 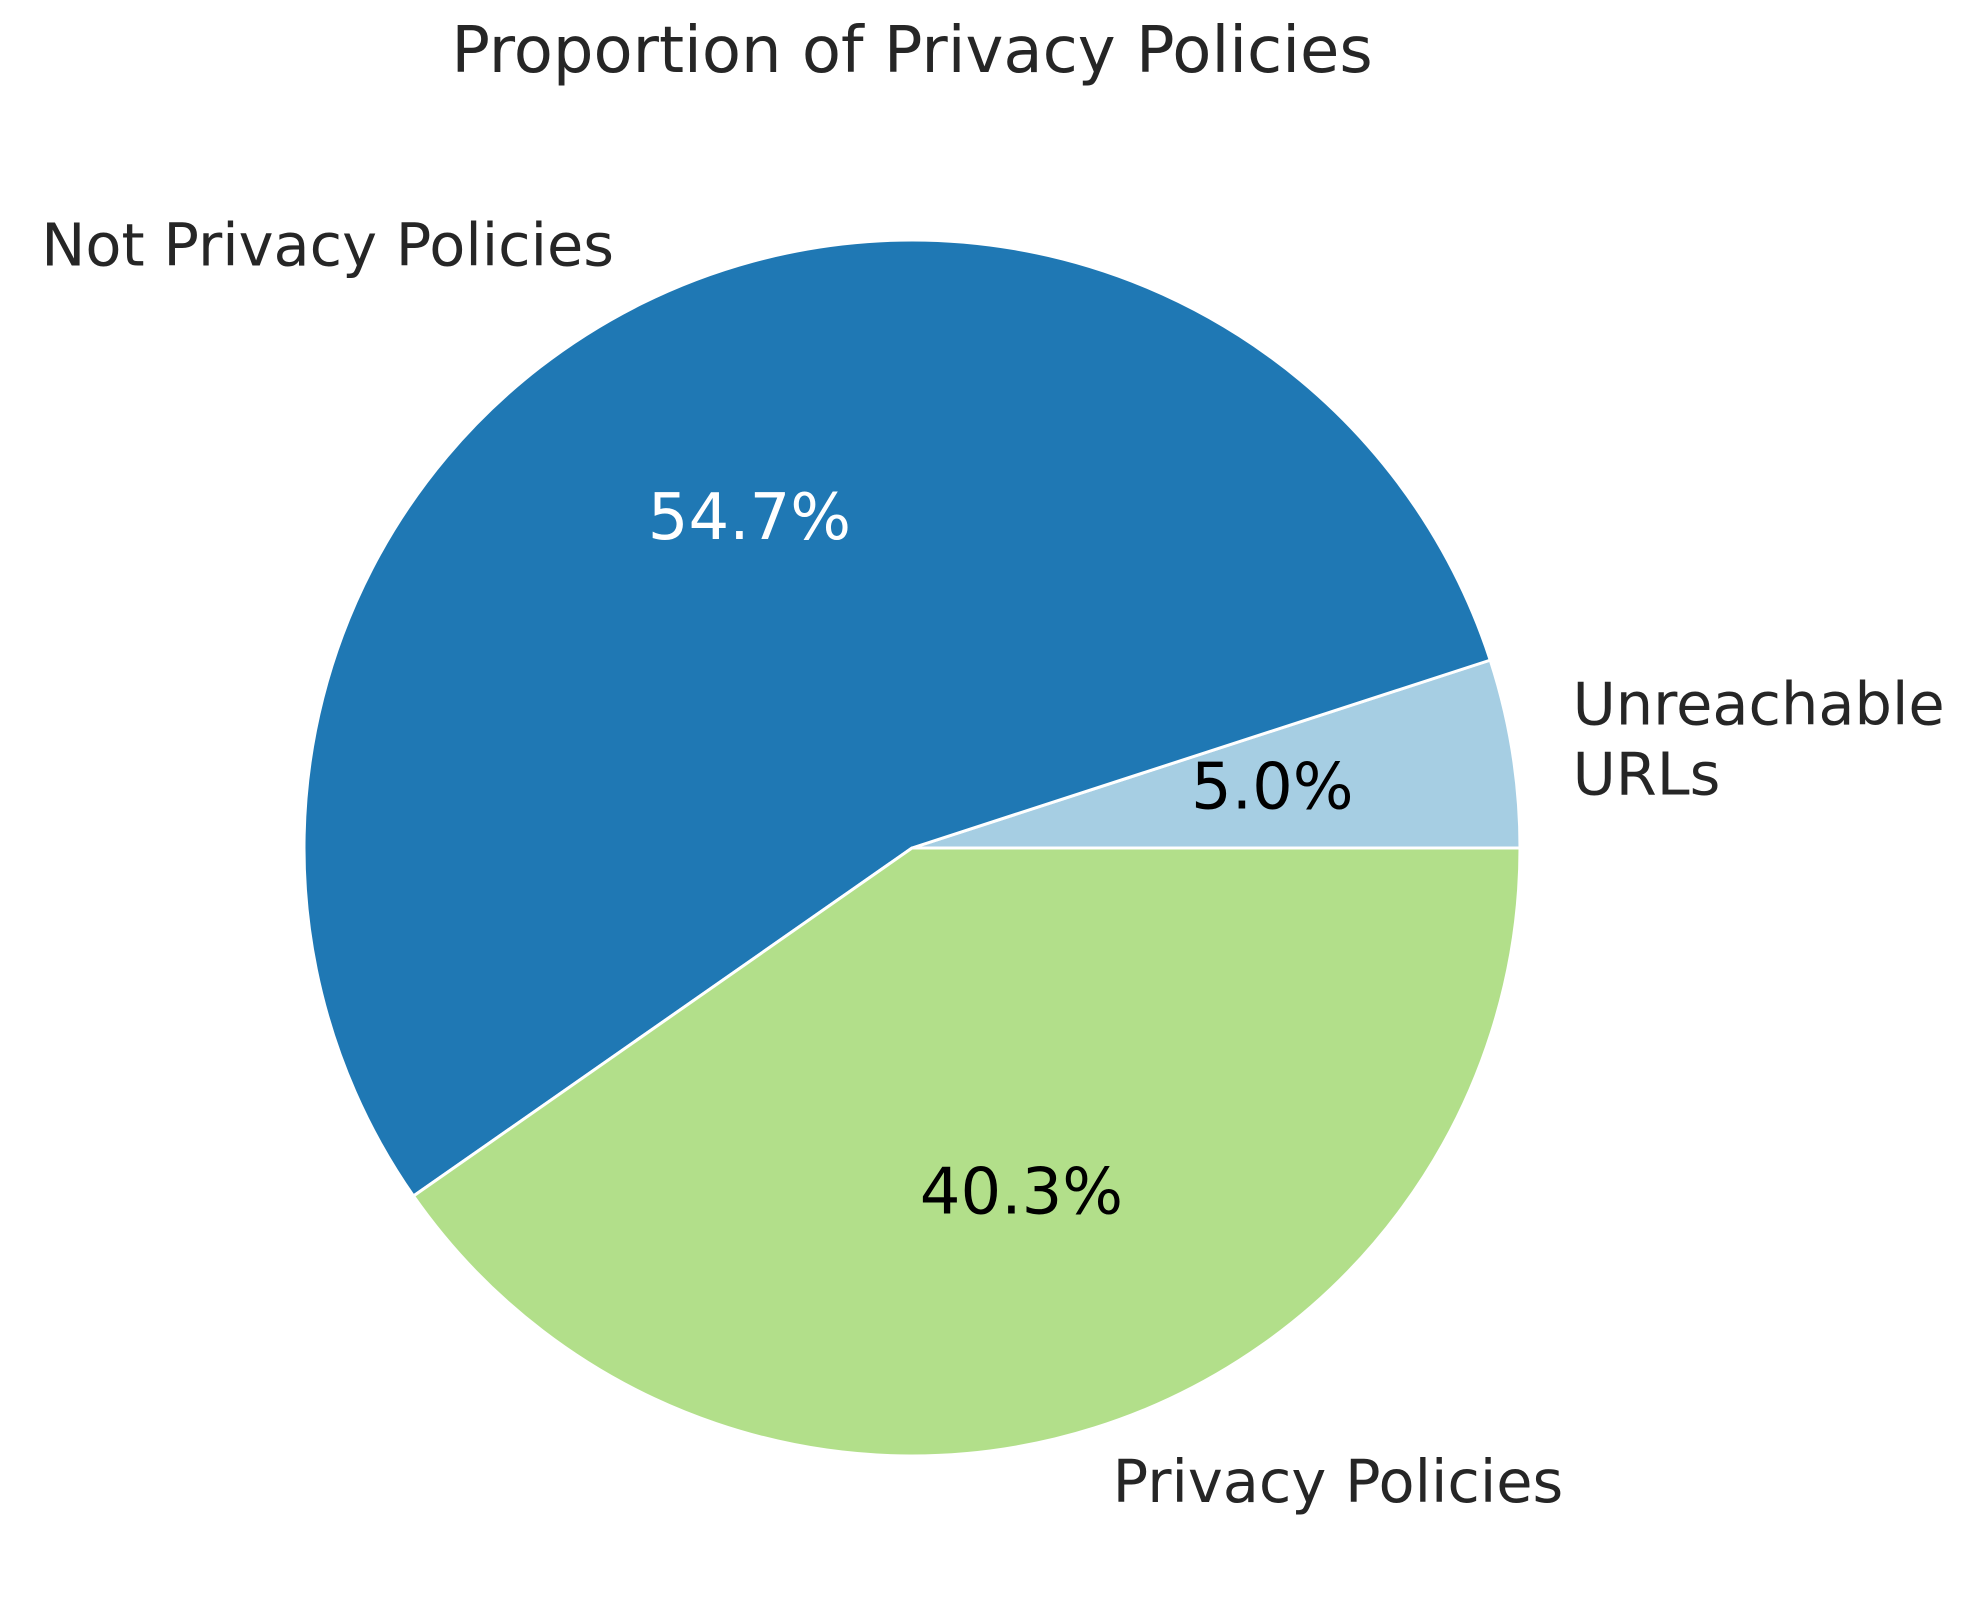 I want to click on slice-pct-not-privacy-policies: 54.7%, so click(x=749, y=518).